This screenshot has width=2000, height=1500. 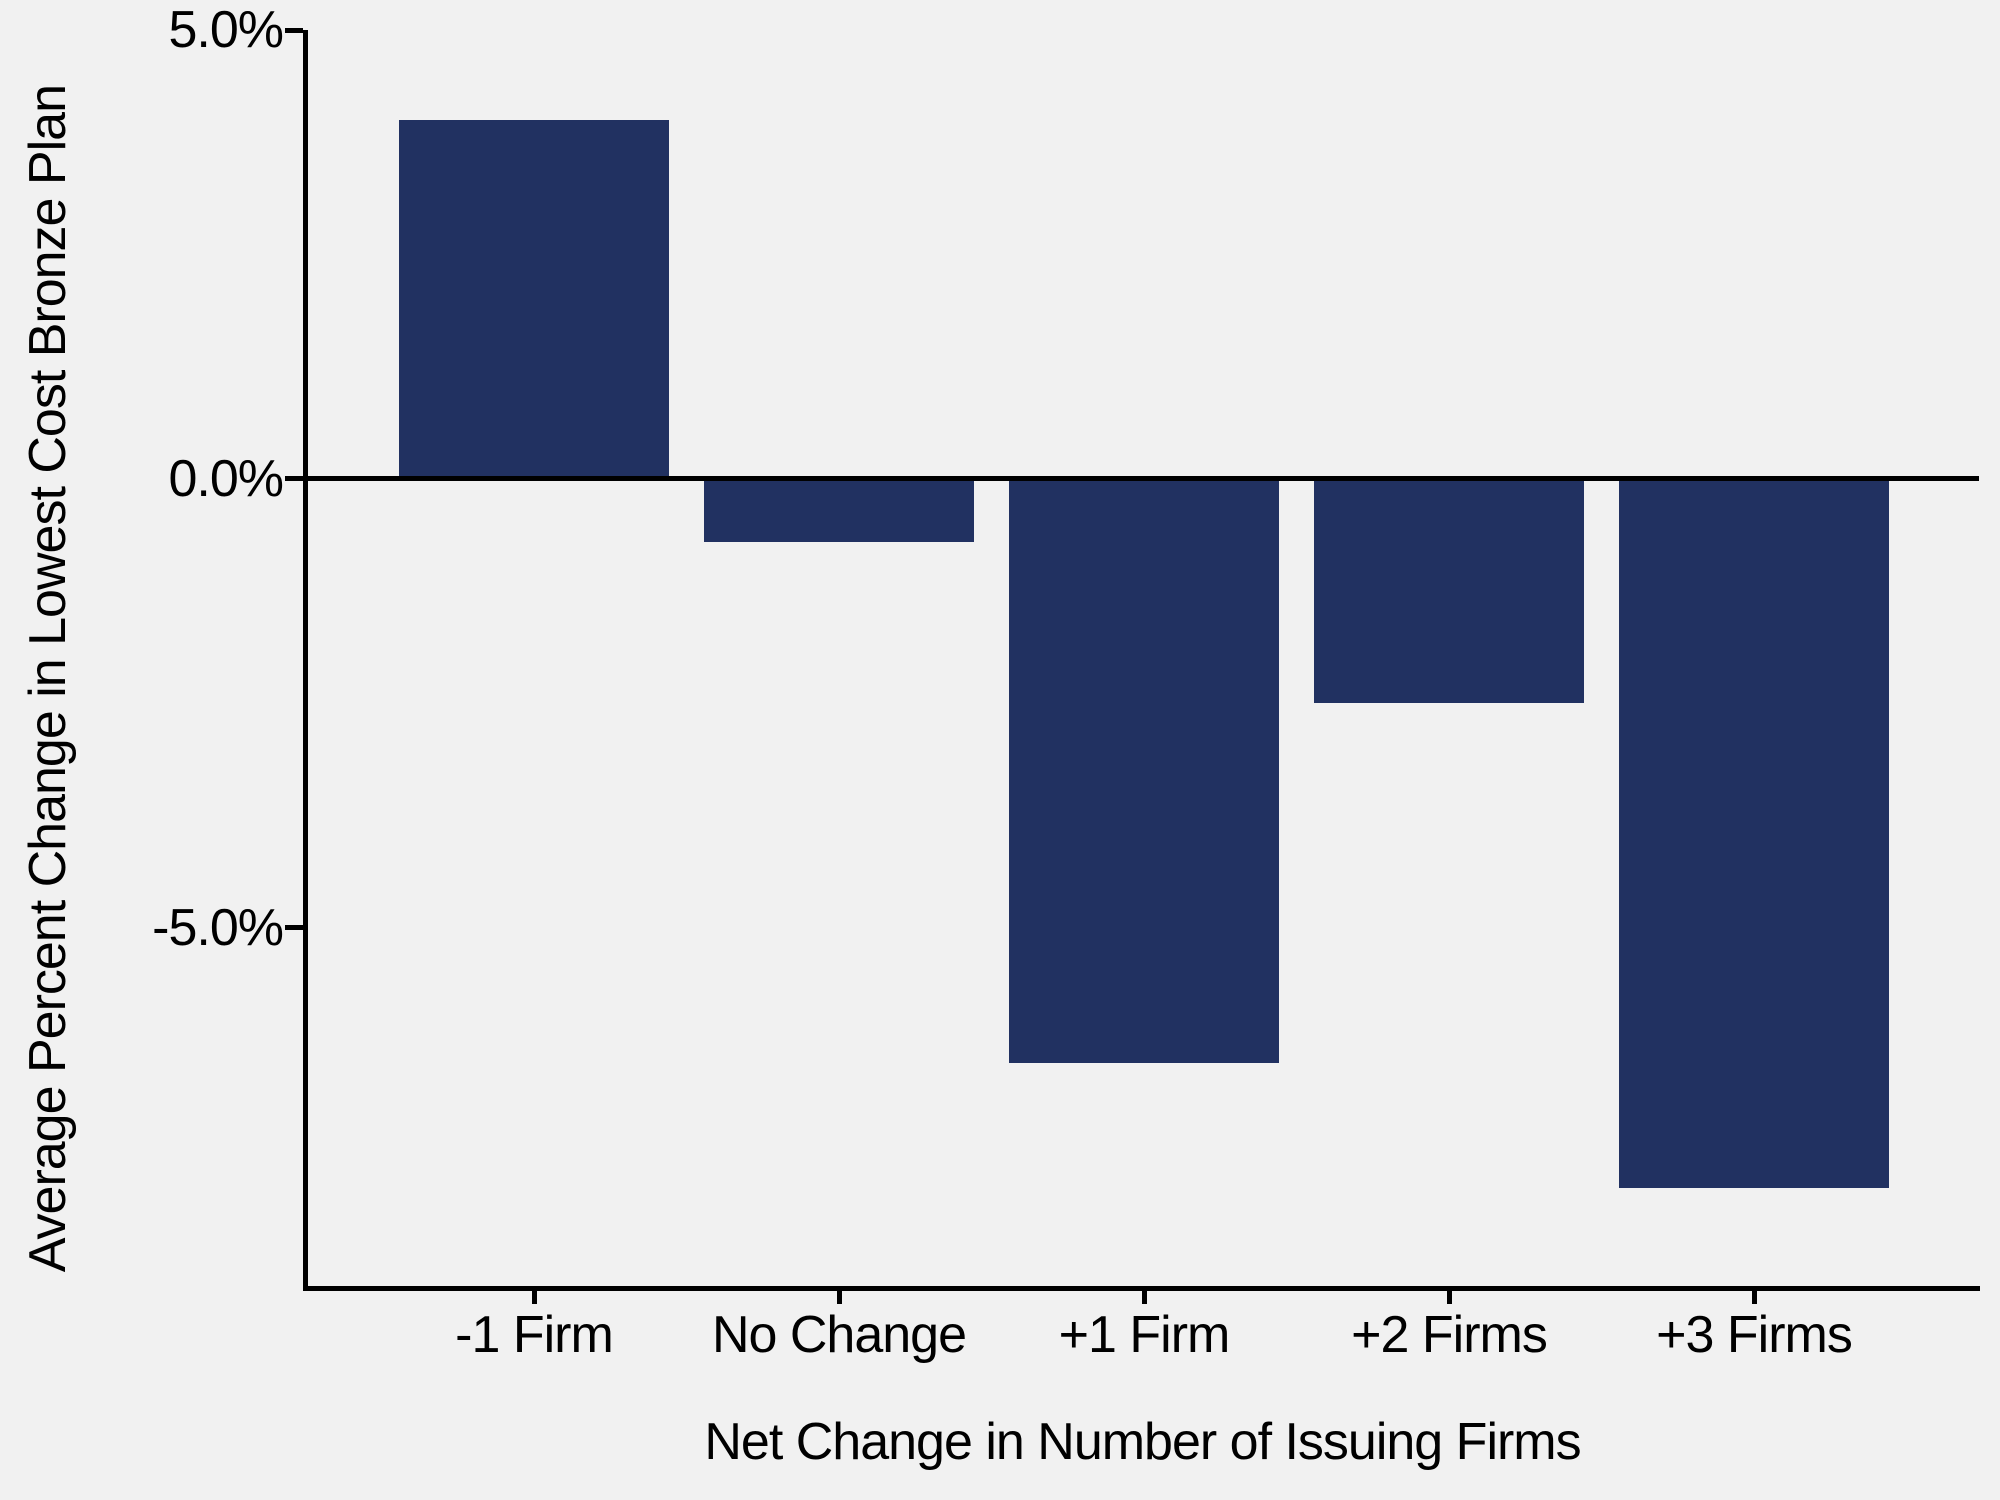 What do you see at coordinates (1449, 1297) in the screenshot?
I see `x-tick-+2-firms` at bounding box center [1449, 1297].